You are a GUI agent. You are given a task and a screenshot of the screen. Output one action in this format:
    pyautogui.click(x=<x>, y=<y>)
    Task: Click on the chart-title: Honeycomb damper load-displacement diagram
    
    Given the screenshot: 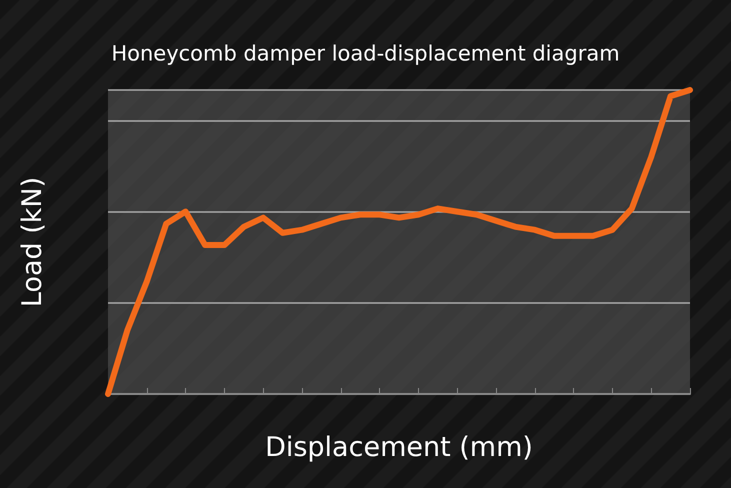 What is the action you would take?
    pyautogui.click(x=365, y=54)
    